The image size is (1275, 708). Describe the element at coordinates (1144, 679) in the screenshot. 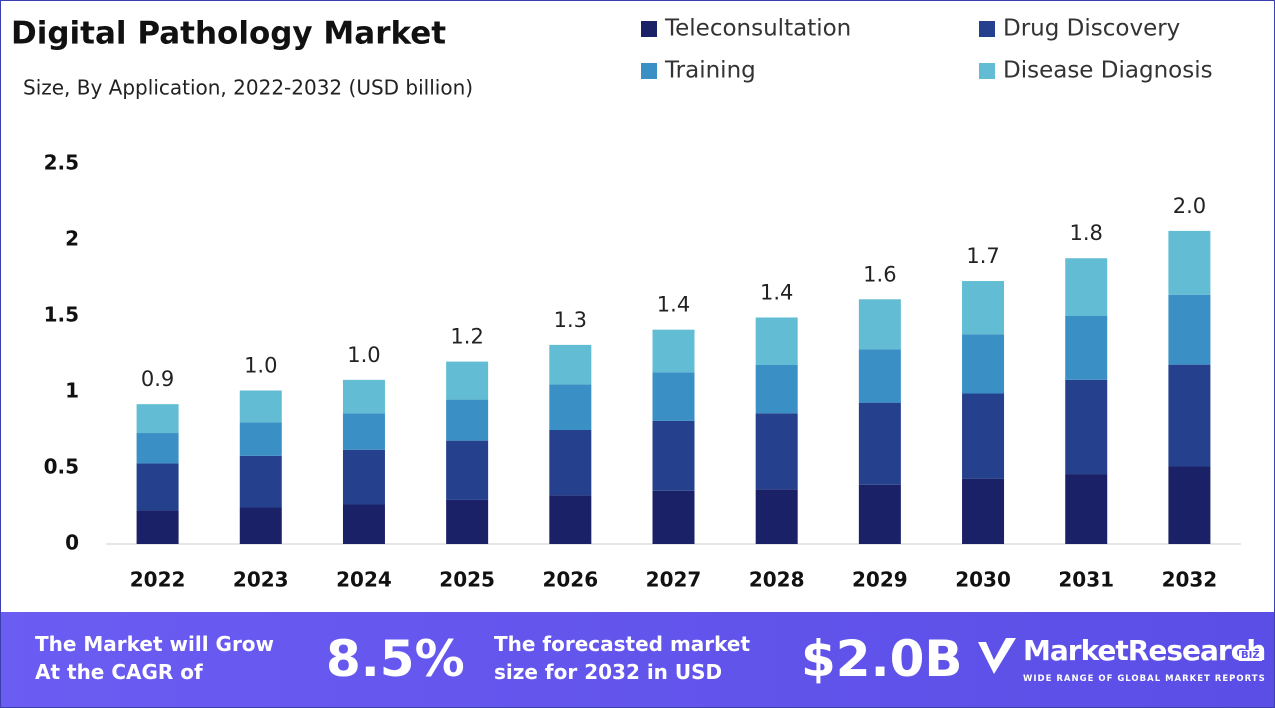

I see `tagline: WIDE RANGE OF GLOBAL MARKET REPORTS` at that location.